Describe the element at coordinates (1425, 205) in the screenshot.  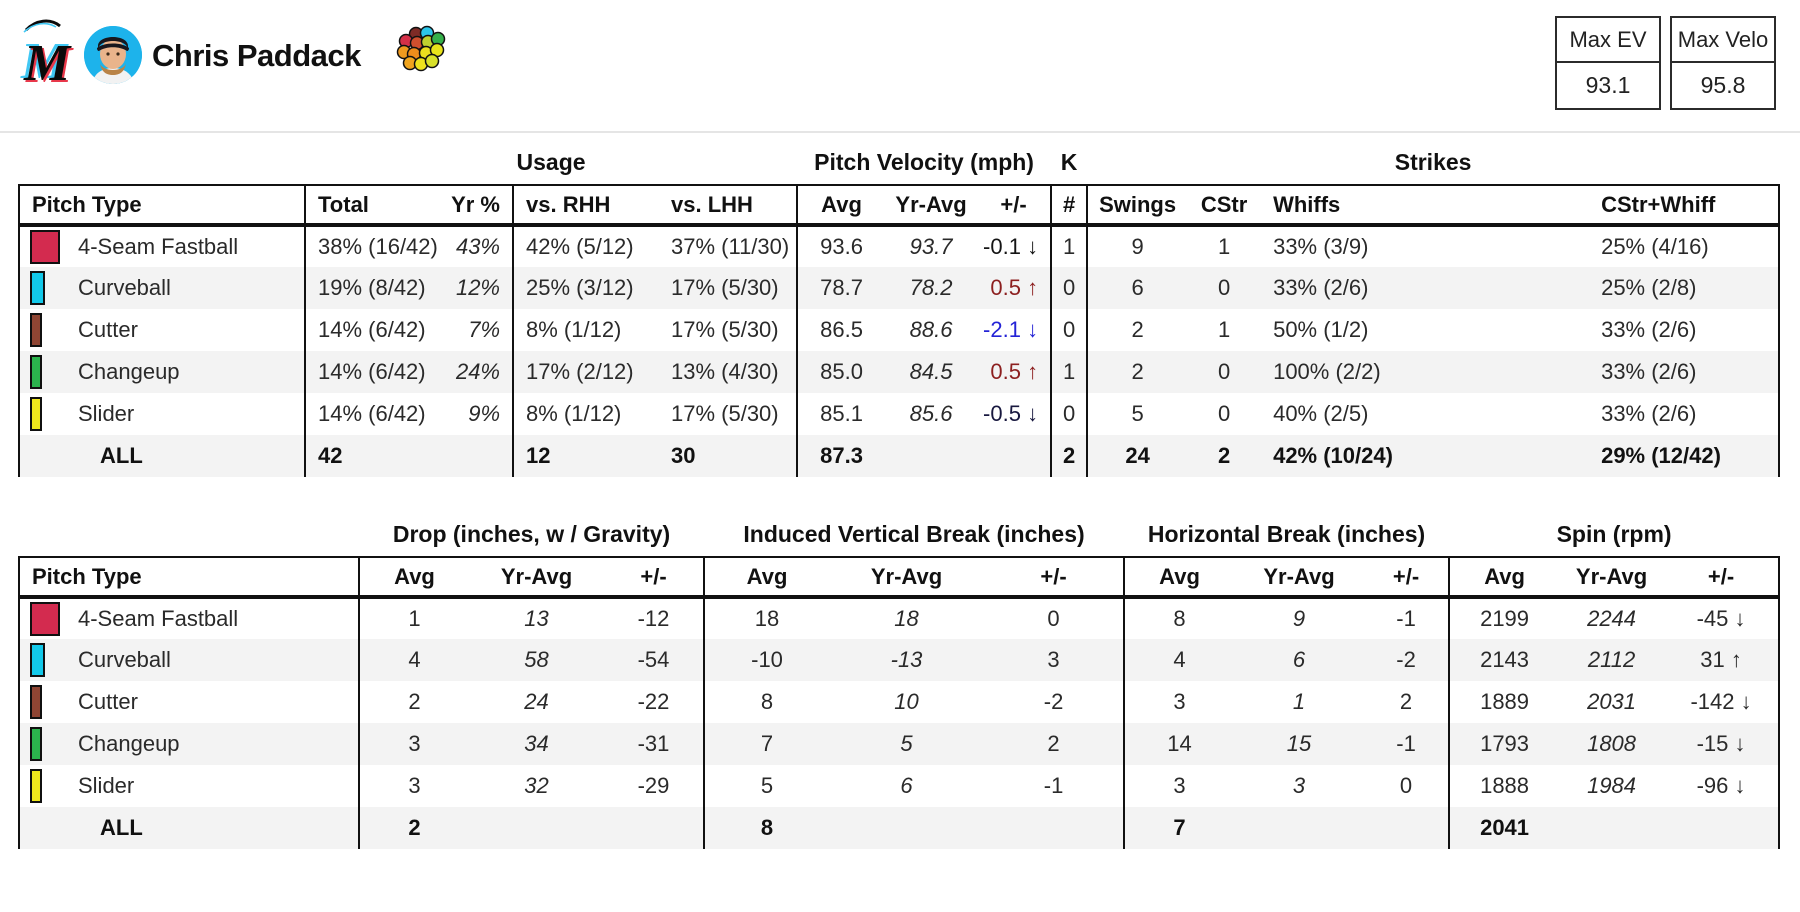
I see `col-whiffs: Whiffs` at that location.